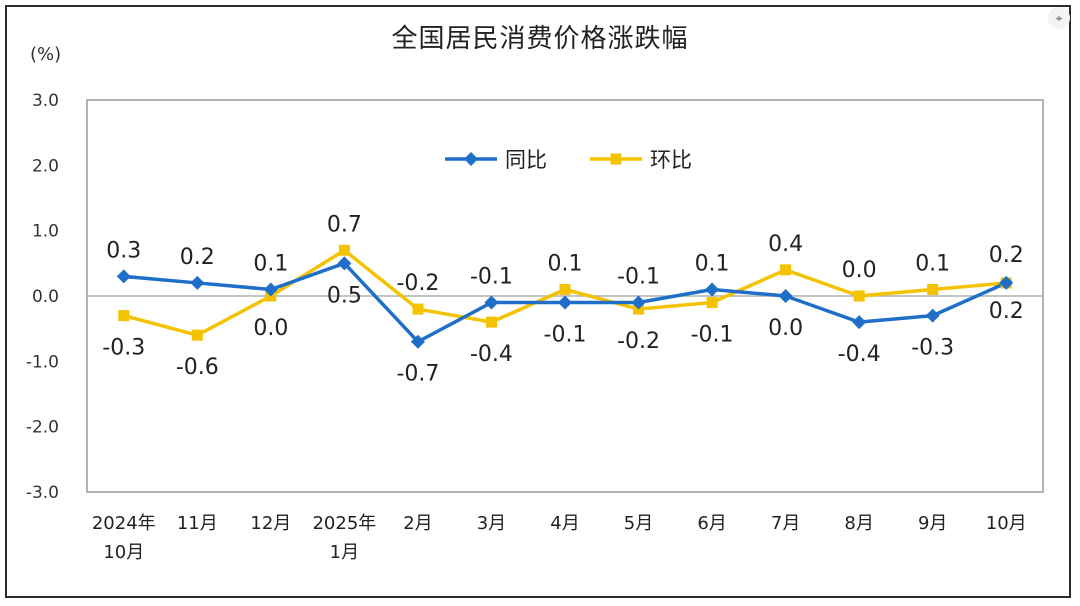 Image resolution: width=1080 pixels, height=606 pixels. Describe the element at coordinates (785, 244) in the screenshot. I see `data-label: 0.4` at that location.